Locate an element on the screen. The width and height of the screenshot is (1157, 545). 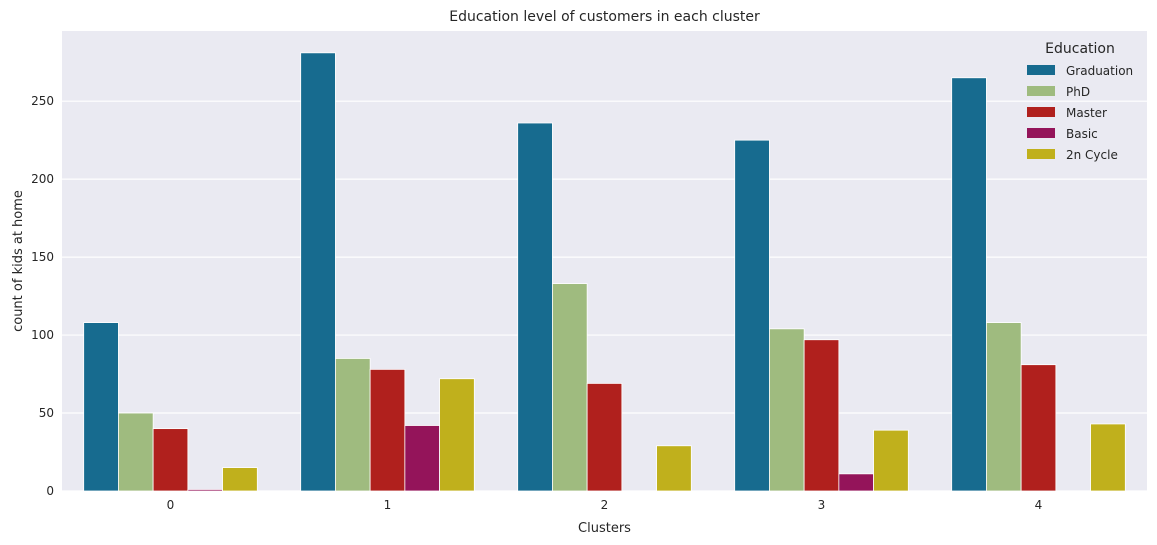
legend-label: 2n Cycle is located at coordinates (1092, 155).